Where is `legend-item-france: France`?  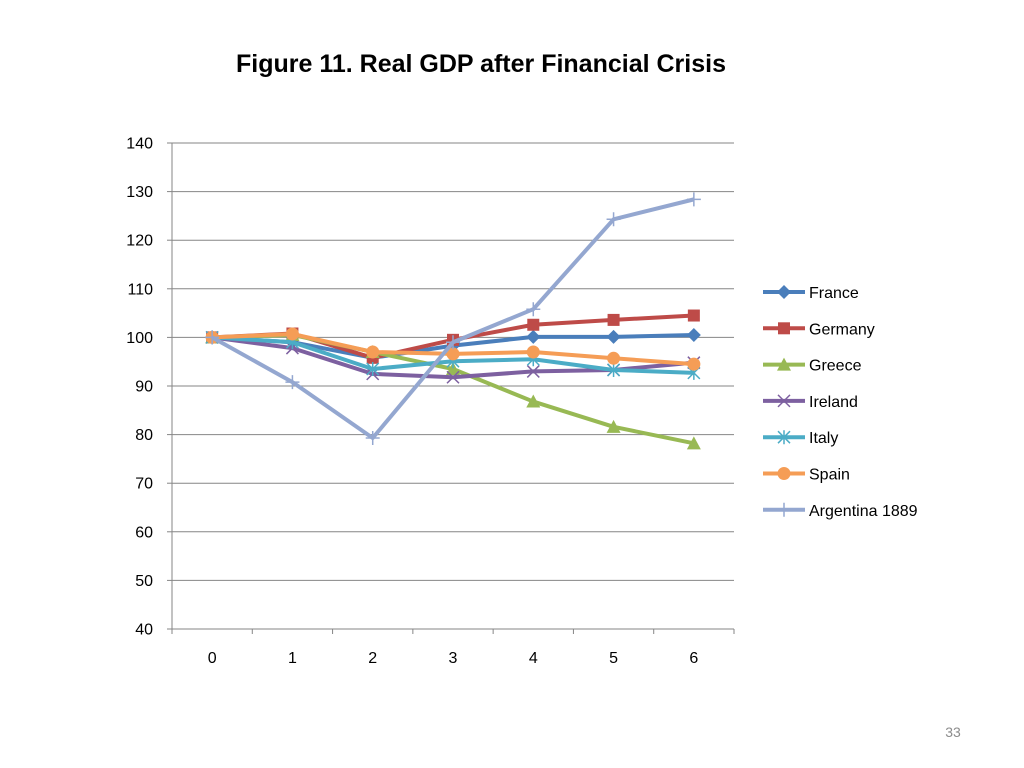
legend-item-france: France is located at coordinates (811, 293).